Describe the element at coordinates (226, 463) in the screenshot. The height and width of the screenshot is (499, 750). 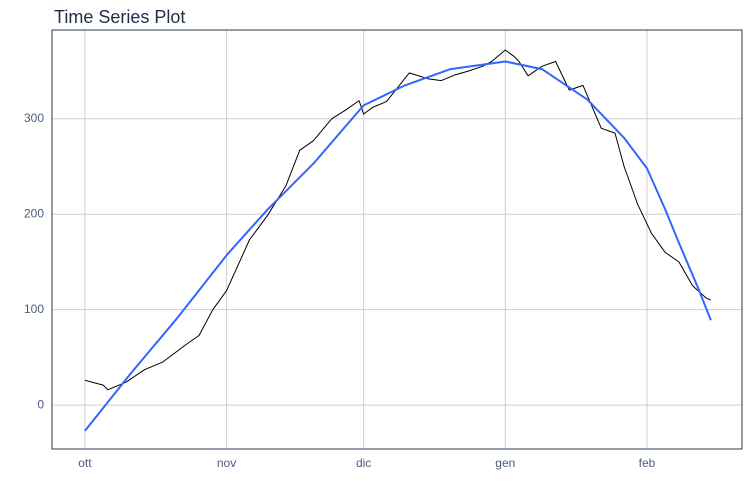
I see `x-tick-label: nov` at that location.